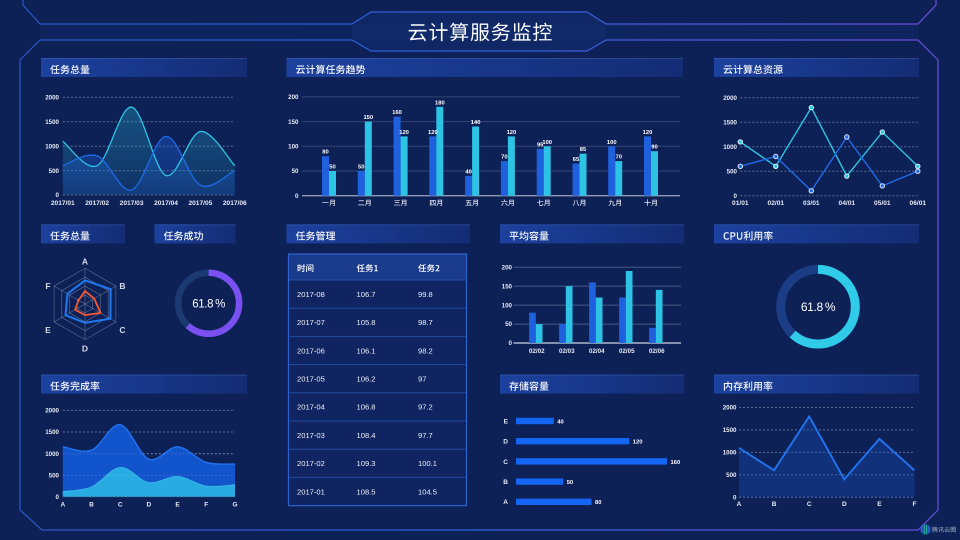  I want to click on svg-text: 02/02, so click(537, 351).